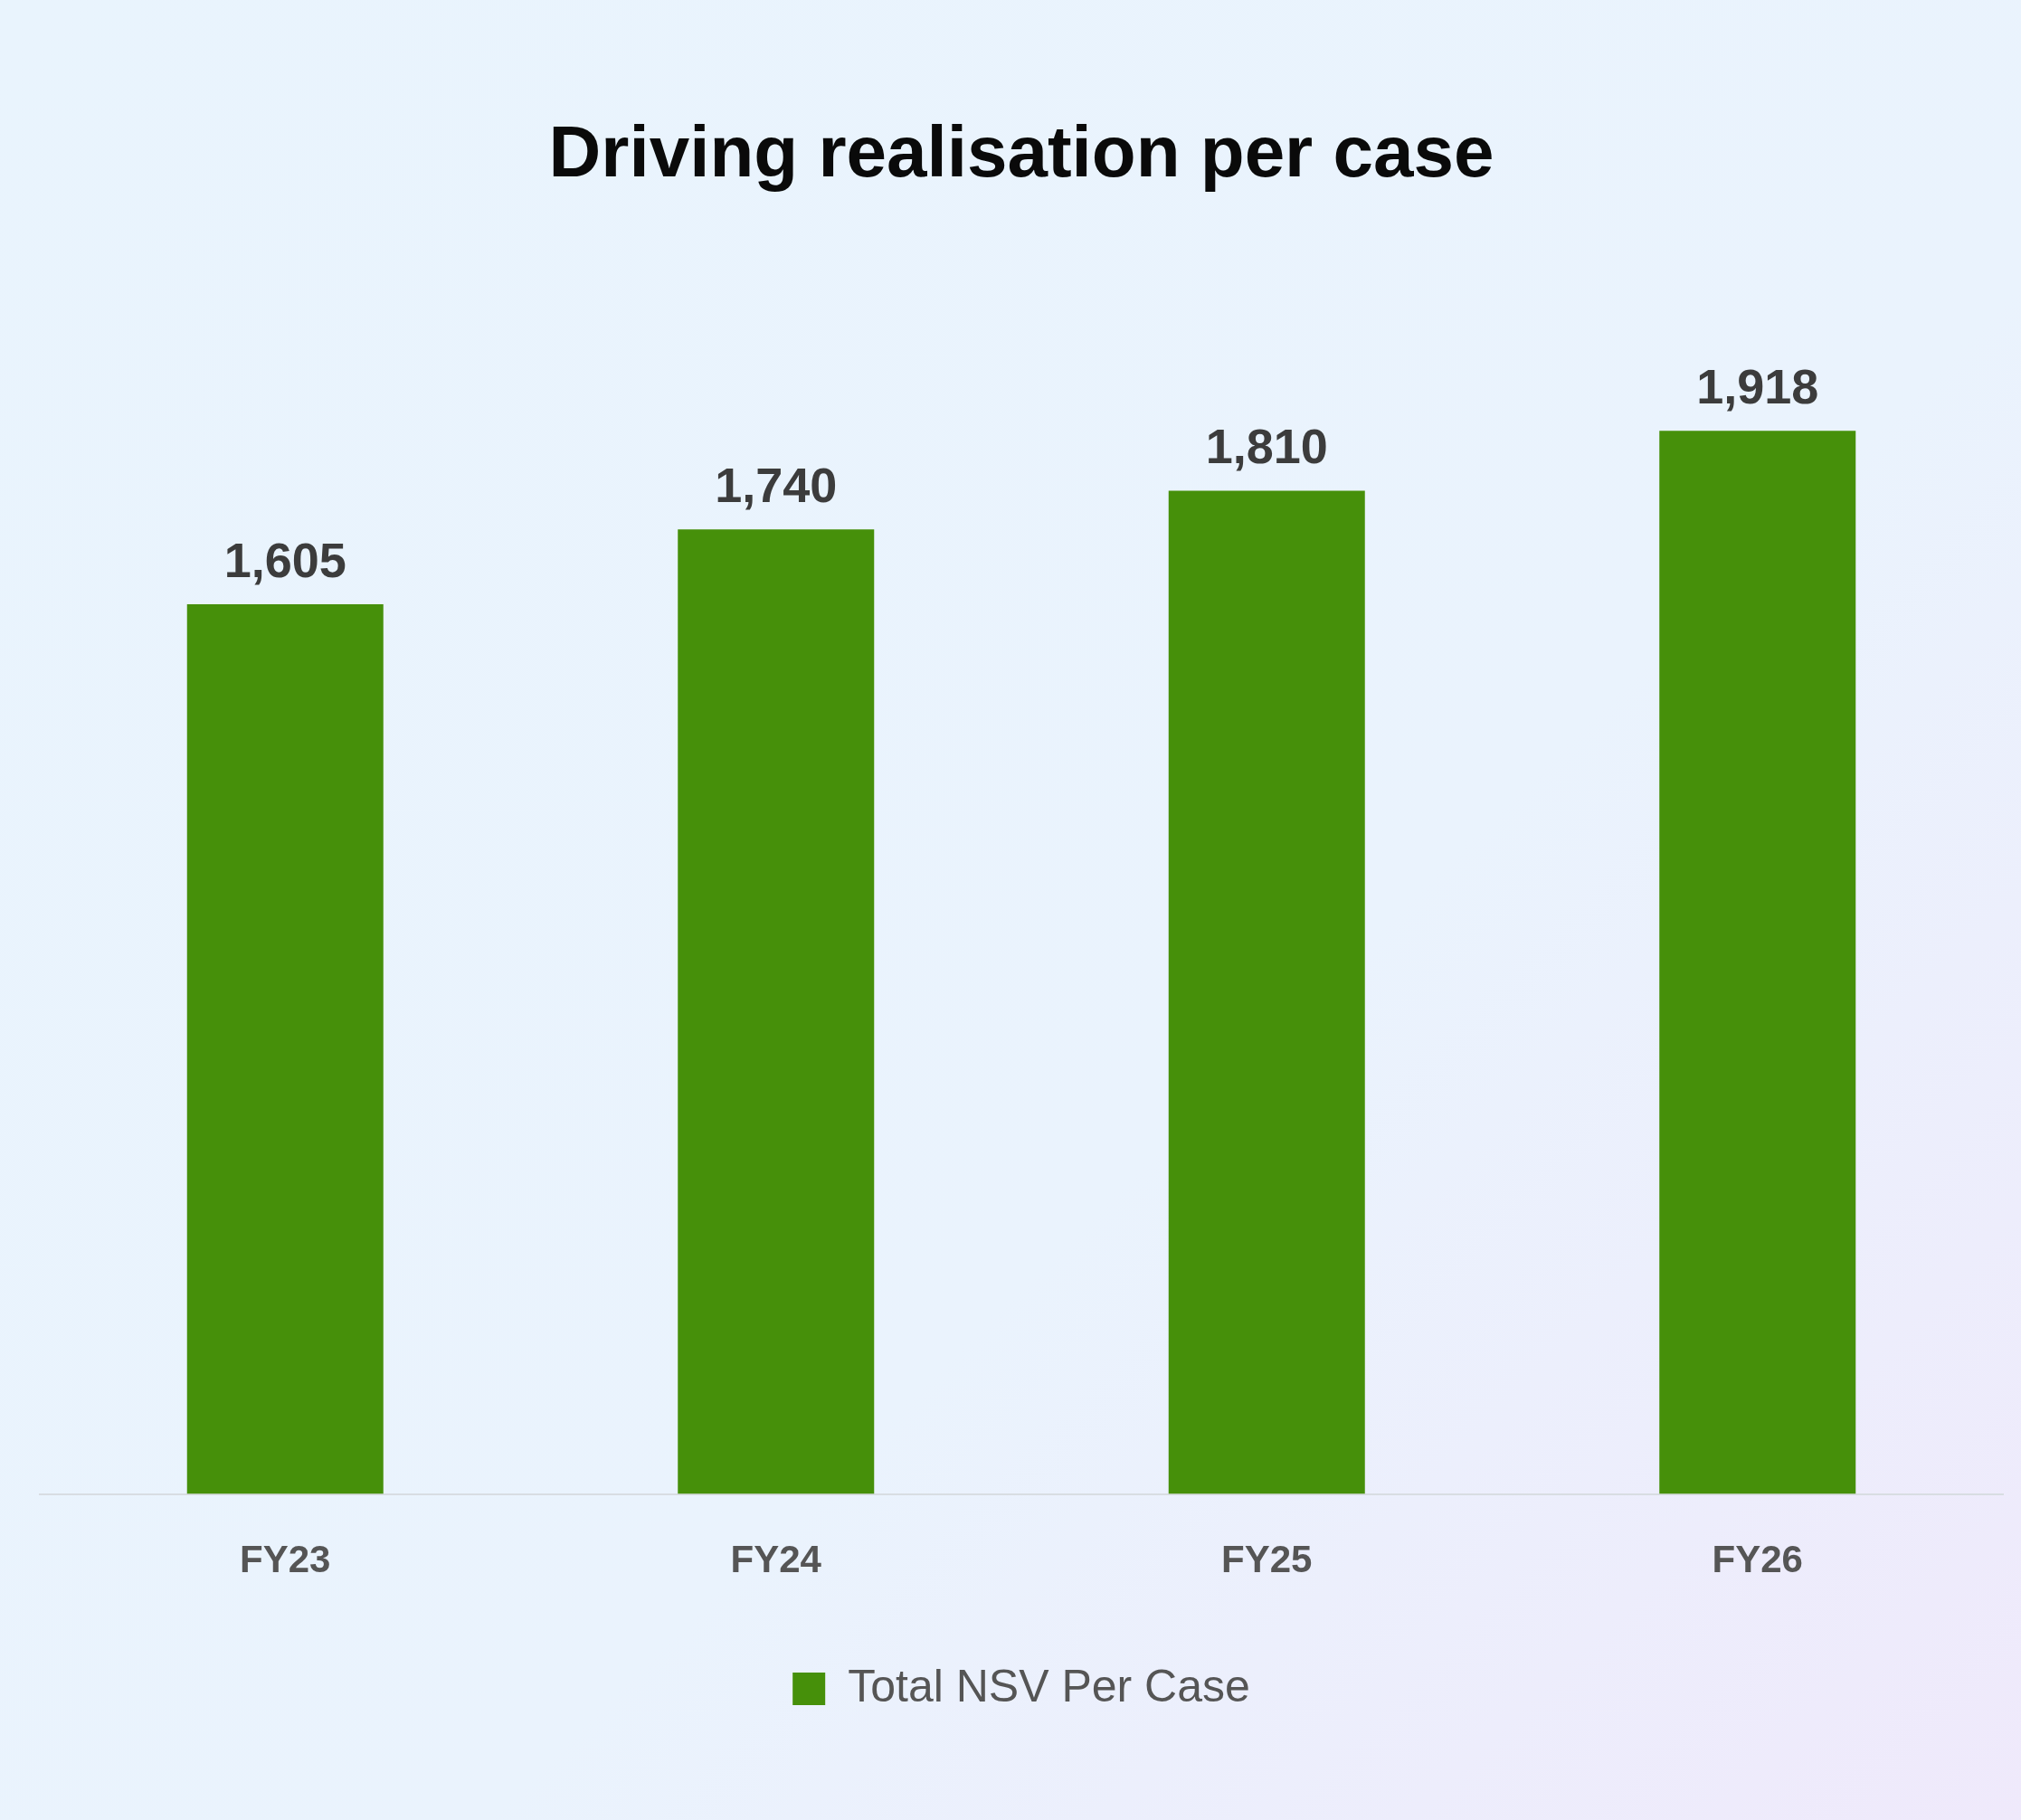 This screenshot has width=2021, height=1820. What do you see at coordinates (776, 1560) in the screenshot?
I see `x-tick-label: FY24` at bounding box center [776, 1560].